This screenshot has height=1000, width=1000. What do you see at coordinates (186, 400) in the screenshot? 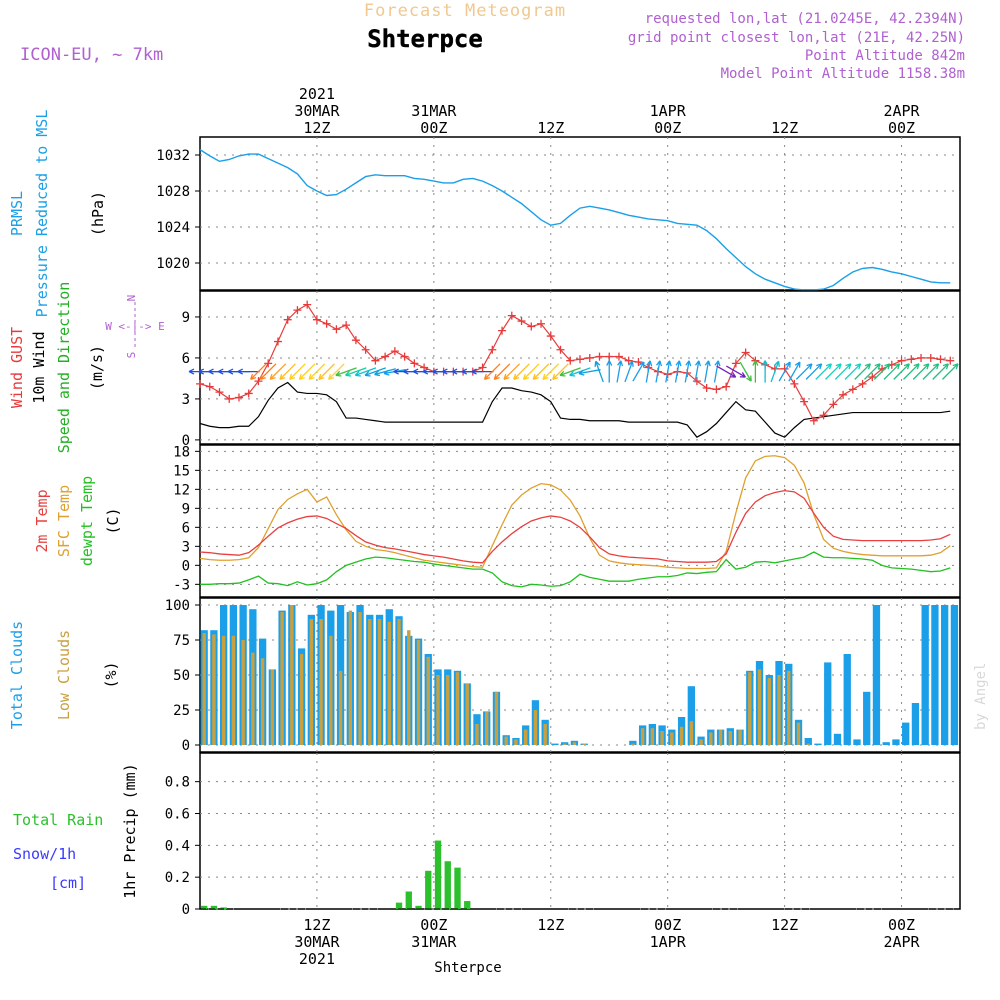
I see `y-tick-label: 3` at bounding box center [186, 400].